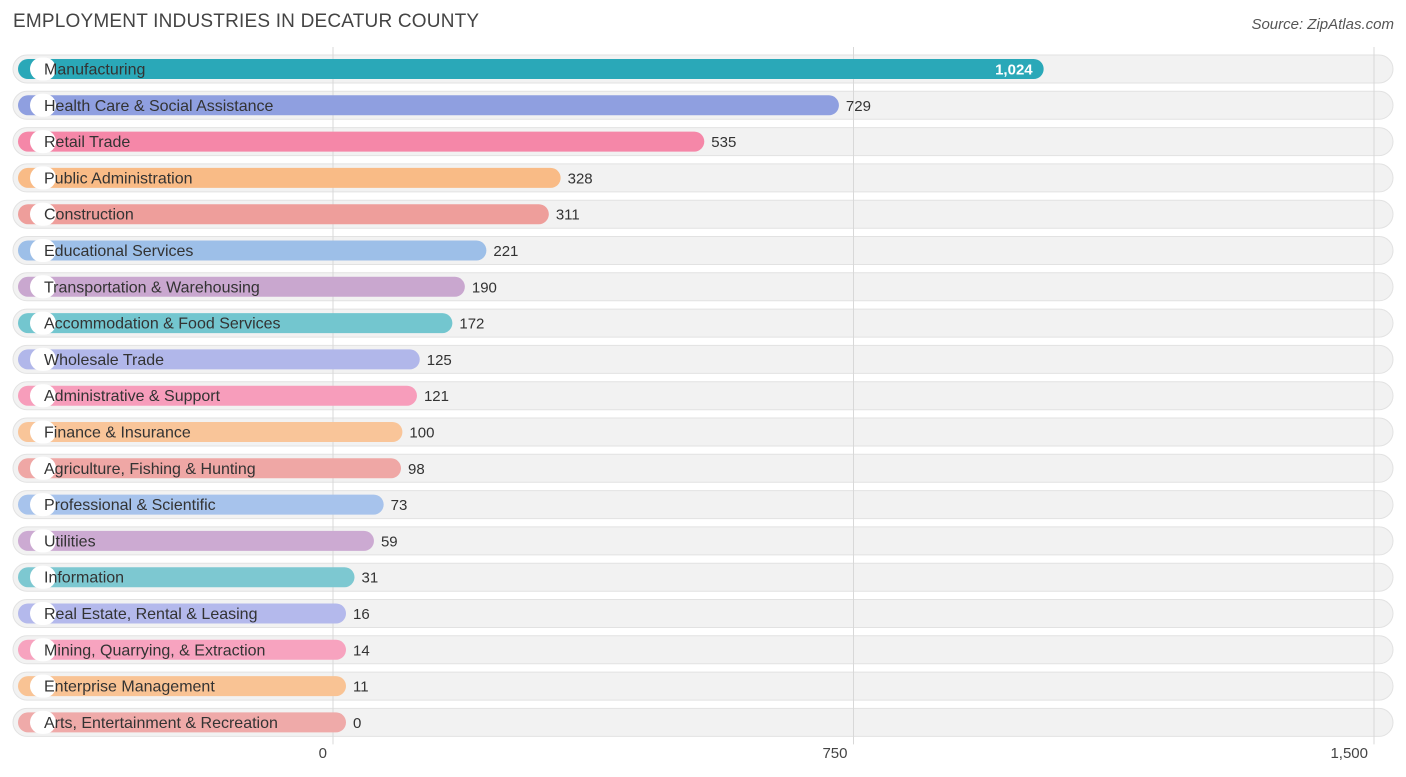  What do you see at coordinates (843, 753) in the screenshot?
I see `x-axis-ticks: 0 750 1,500` at bounding box center [843, 753].